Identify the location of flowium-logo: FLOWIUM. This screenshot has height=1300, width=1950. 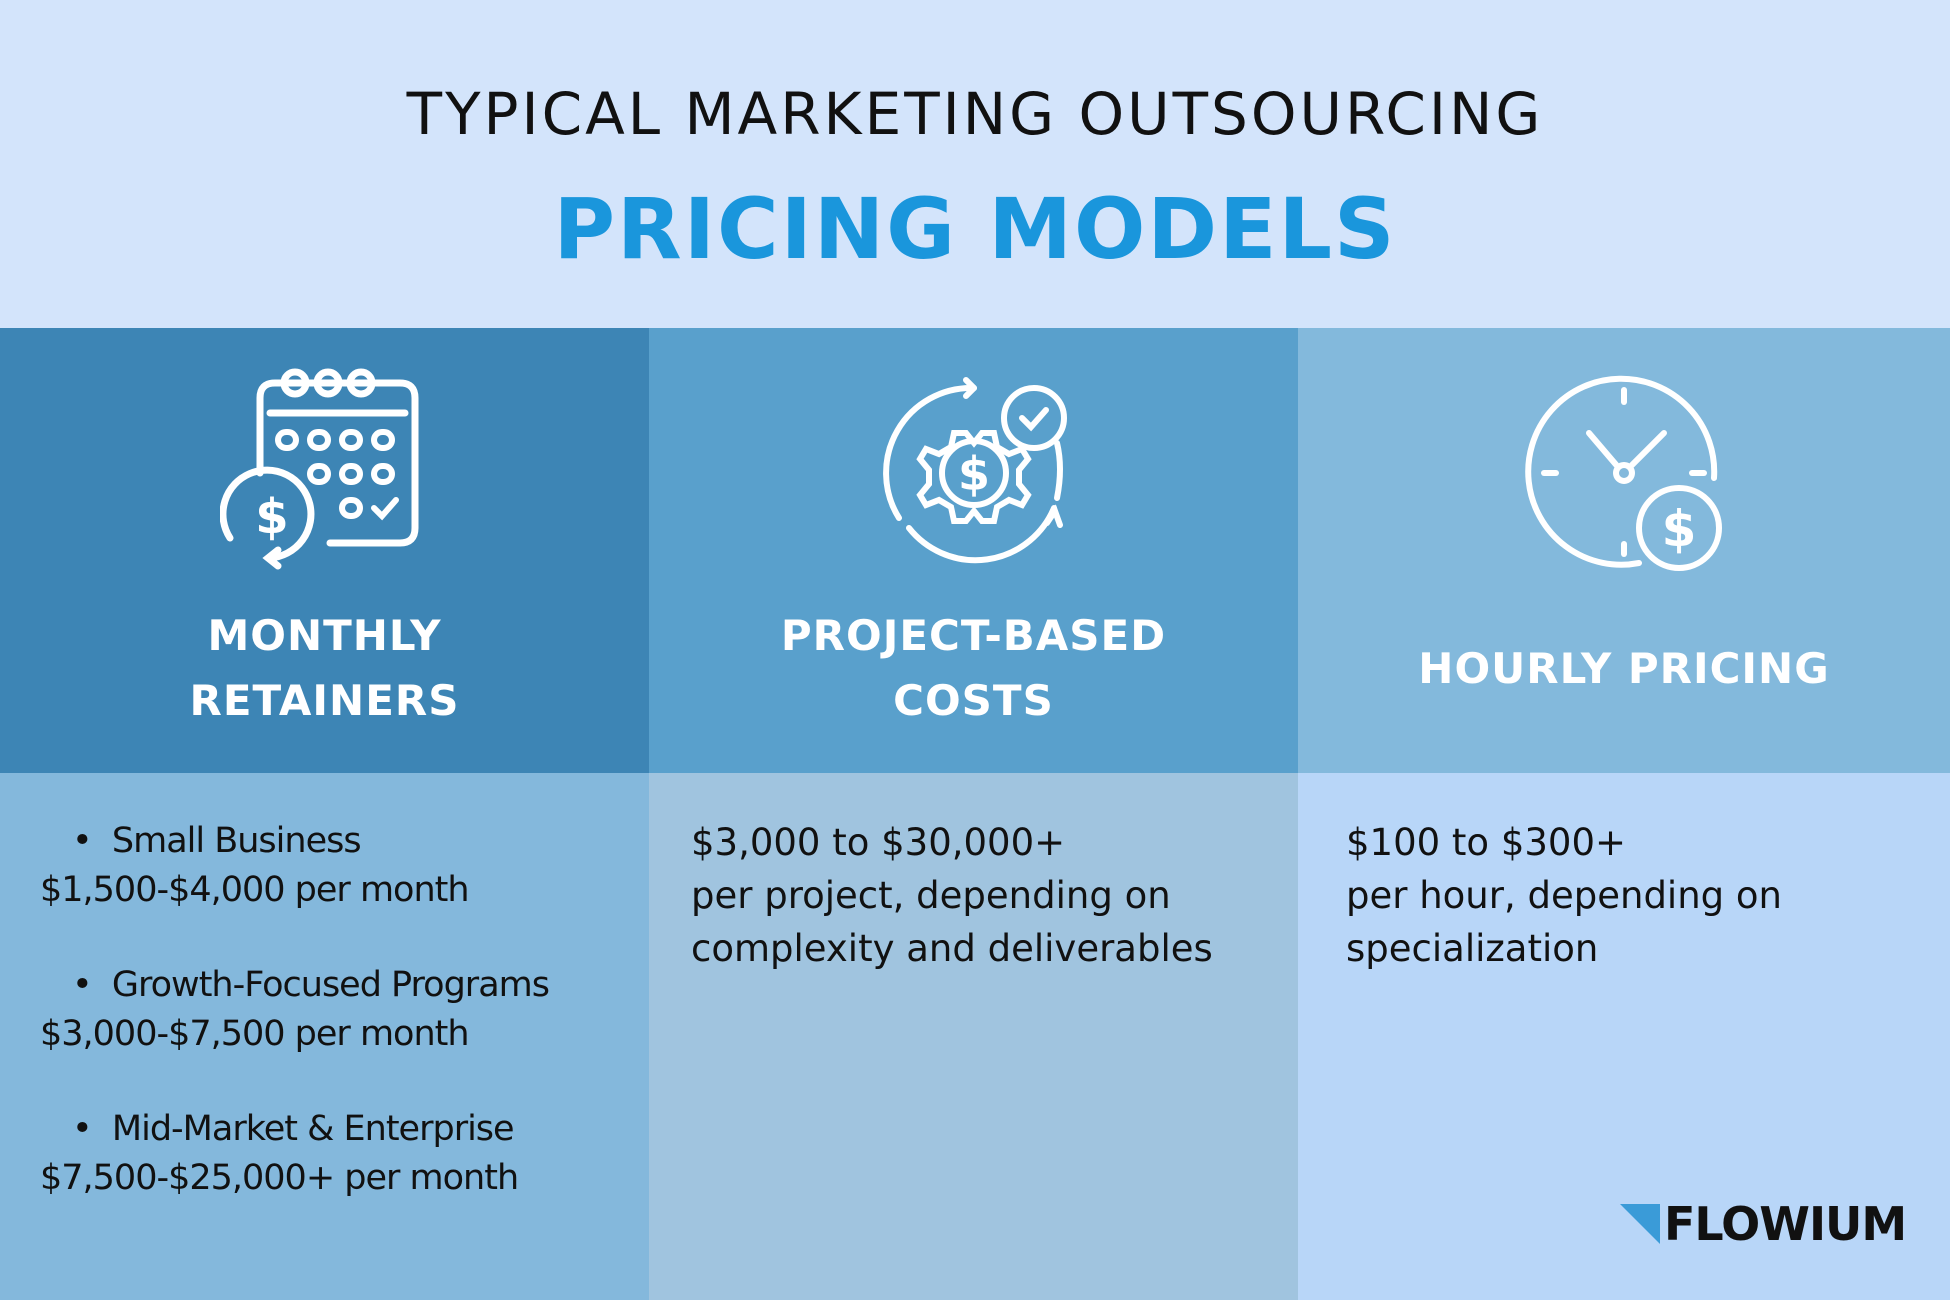
(1763, 1224).